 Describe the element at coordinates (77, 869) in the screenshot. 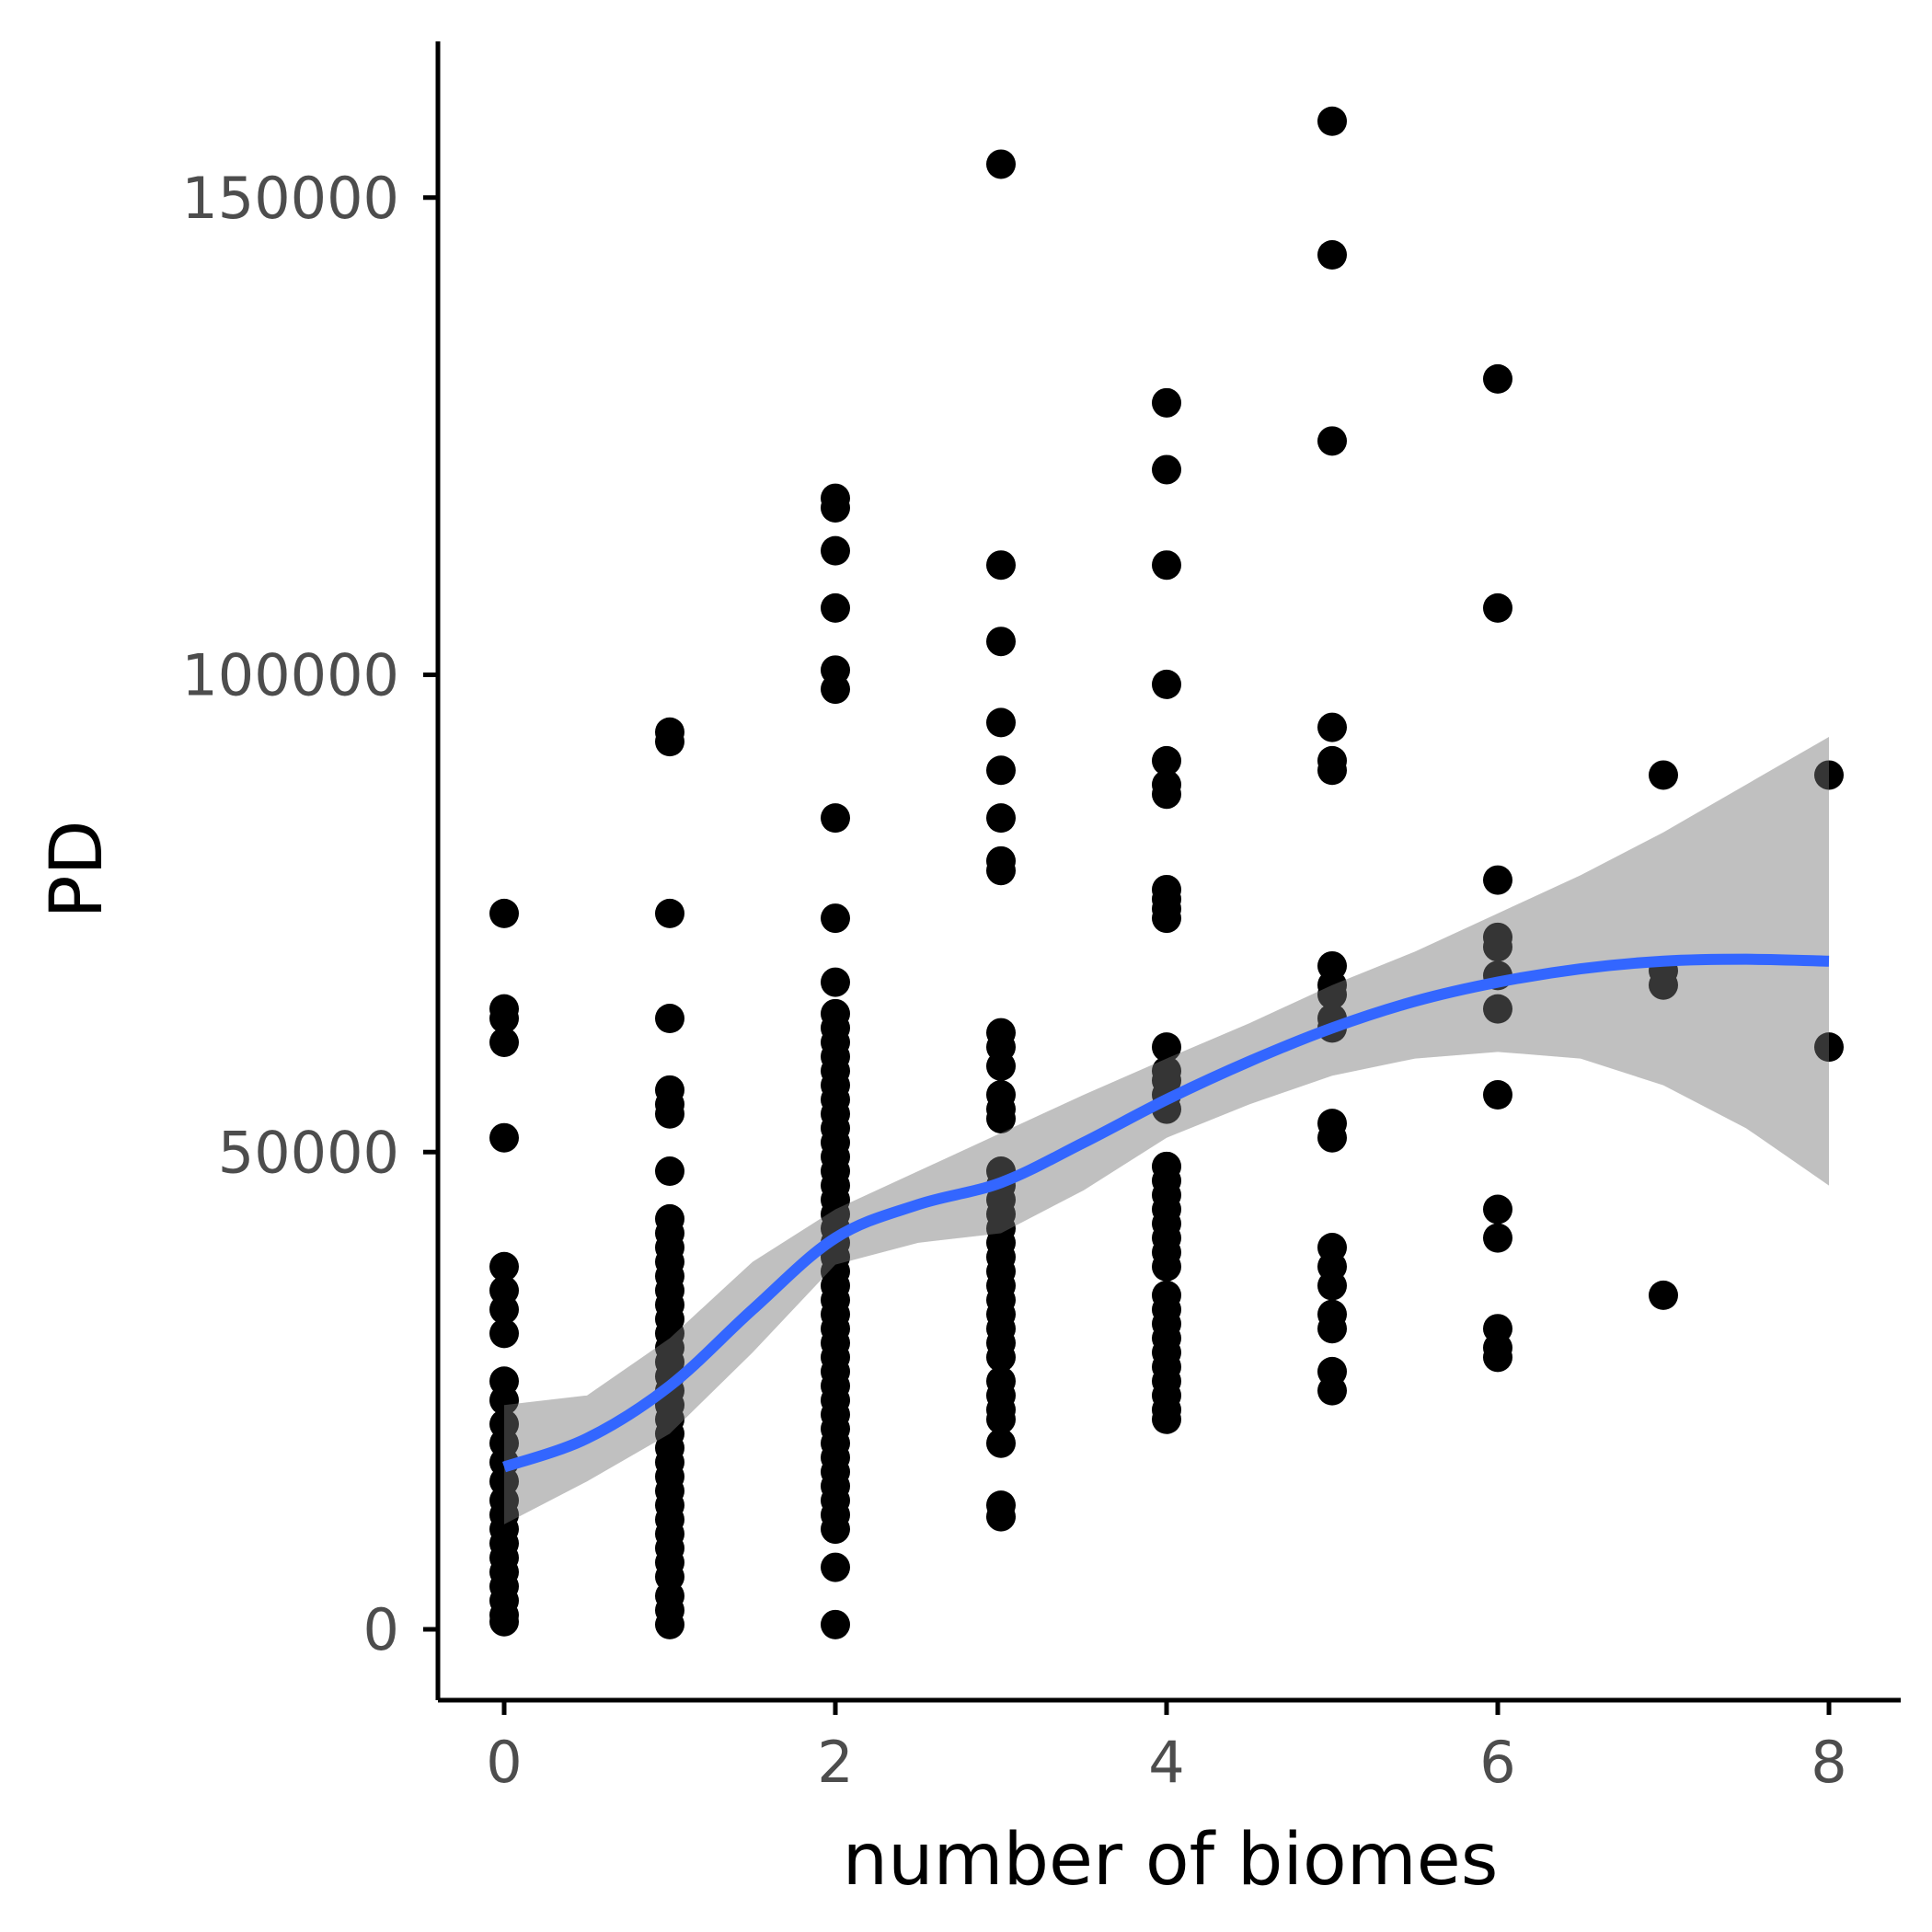

I see `y-axis-title: PD` at that location.